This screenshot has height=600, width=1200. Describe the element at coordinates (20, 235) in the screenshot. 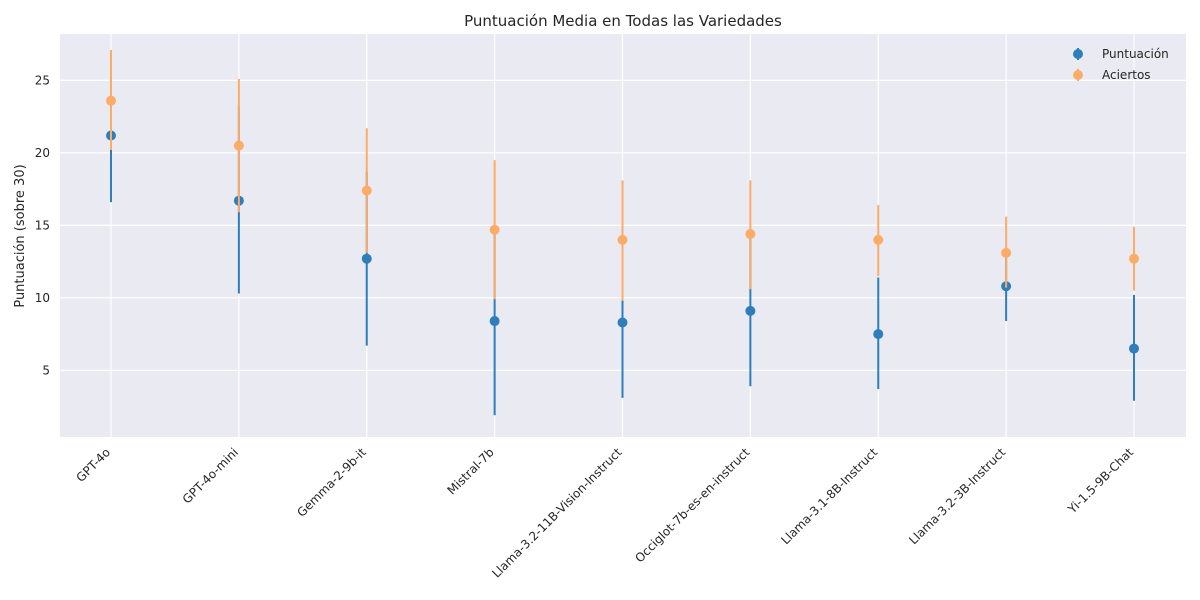

I see `y-axis-label: Puntuación (sobre 30)` at that location.